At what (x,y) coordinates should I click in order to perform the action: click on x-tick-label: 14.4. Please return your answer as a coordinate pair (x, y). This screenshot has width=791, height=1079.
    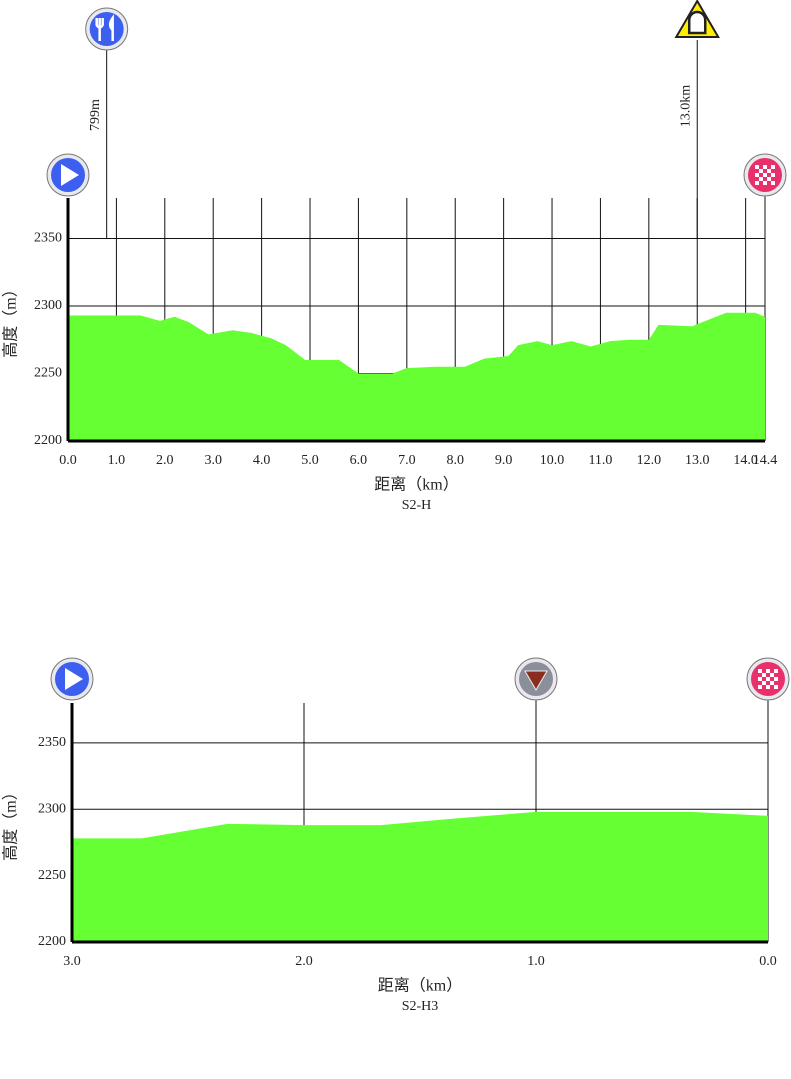
    Looking at the image, I should click on (765, 460).